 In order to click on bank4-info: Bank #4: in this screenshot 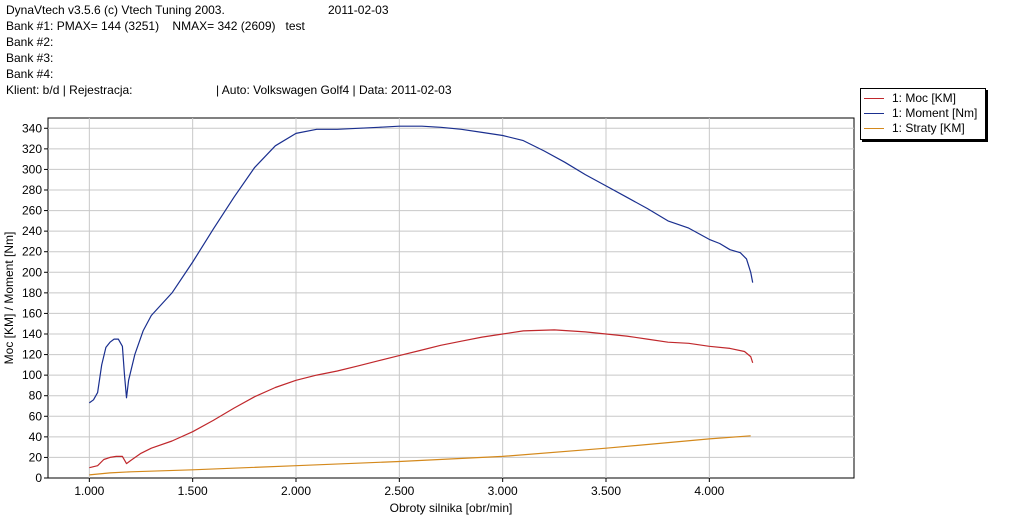, I will do `click(30, 74)`.